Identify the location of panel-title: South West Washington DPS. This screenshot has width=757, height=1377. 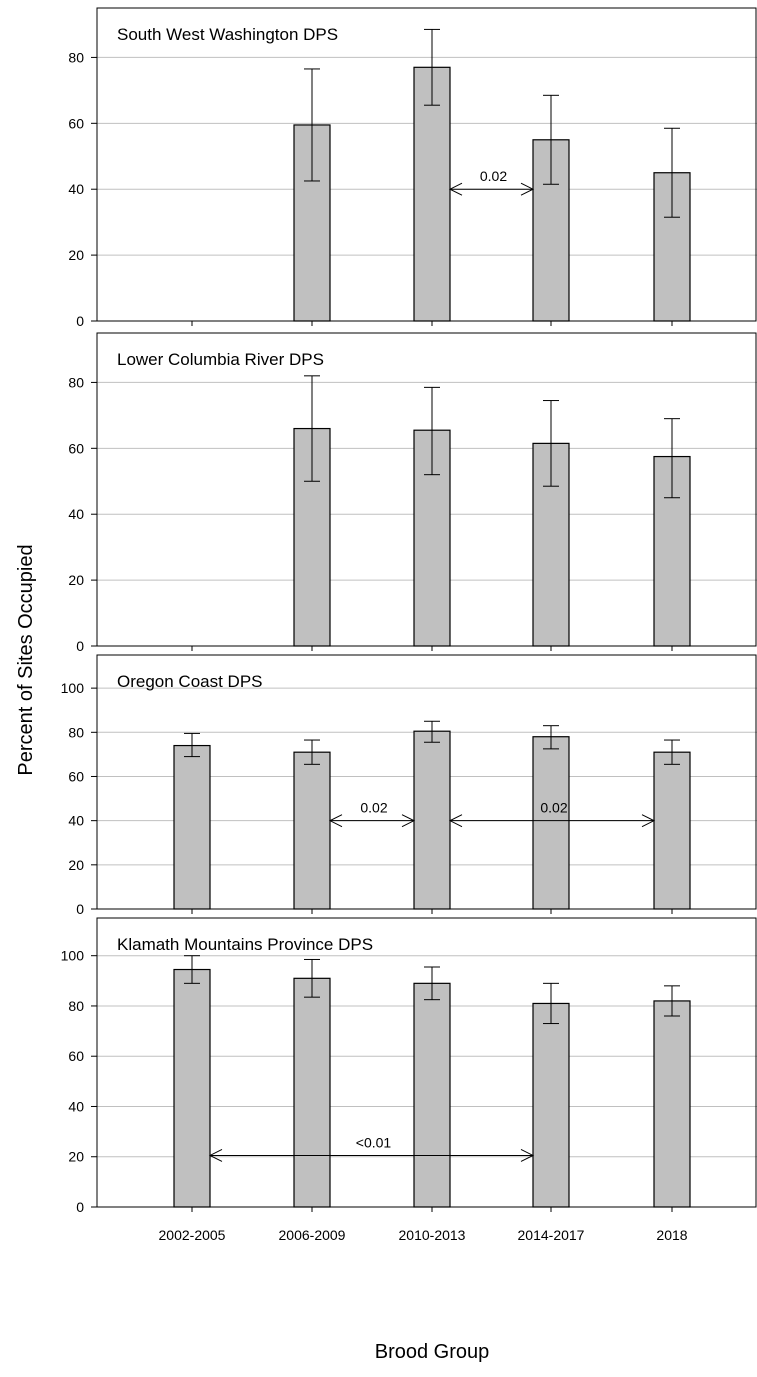
(227, 34).